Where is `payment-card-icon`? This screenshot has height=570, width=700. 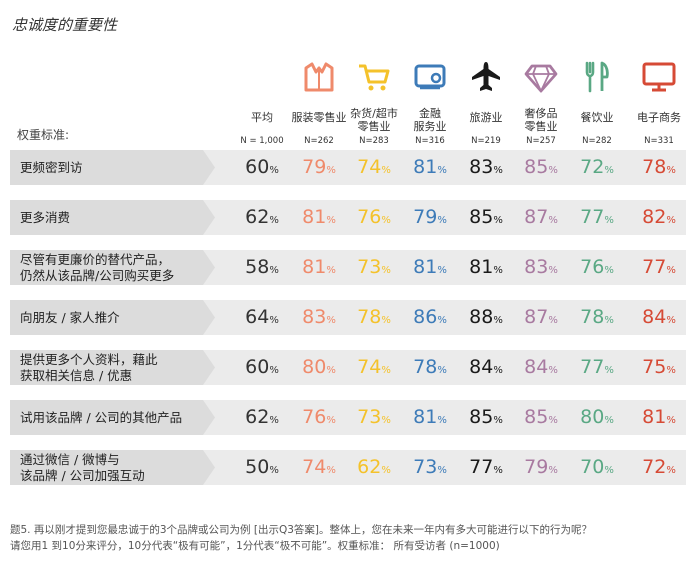
payment-card-icon is located at coordinates (430, 77).